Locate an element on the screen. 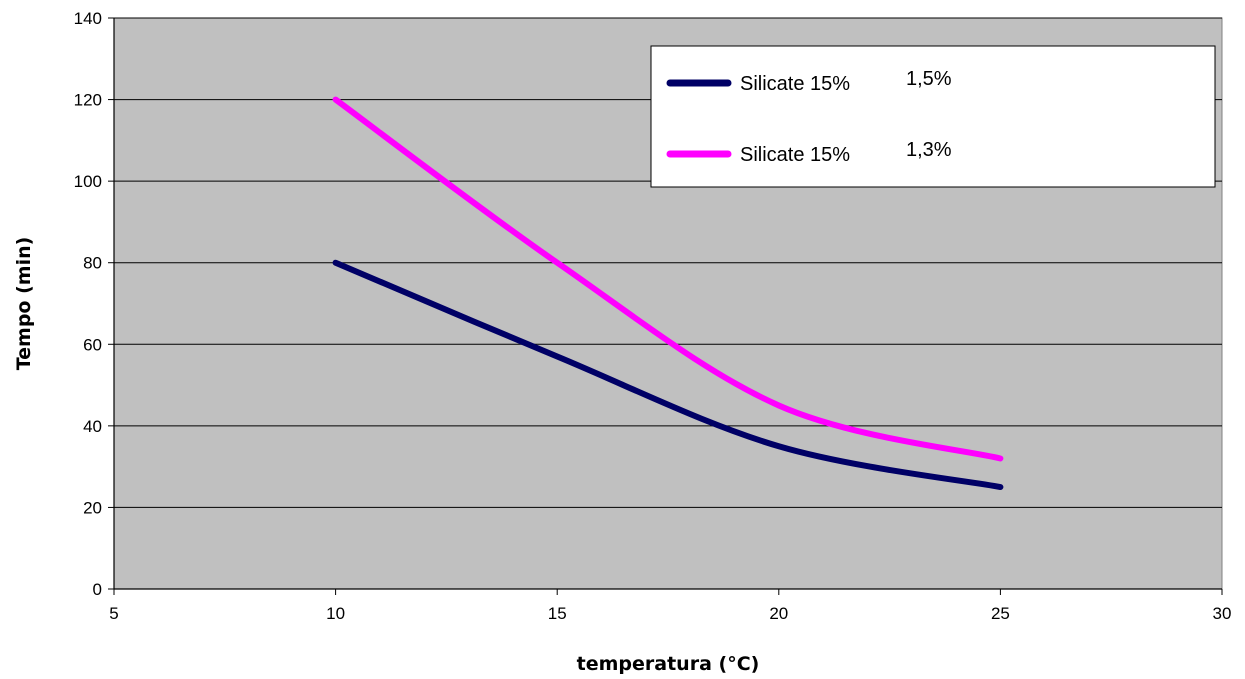 This screenshot has height=679, width=1245. y-tick-label: 0 is located at coordinates (97, 589).